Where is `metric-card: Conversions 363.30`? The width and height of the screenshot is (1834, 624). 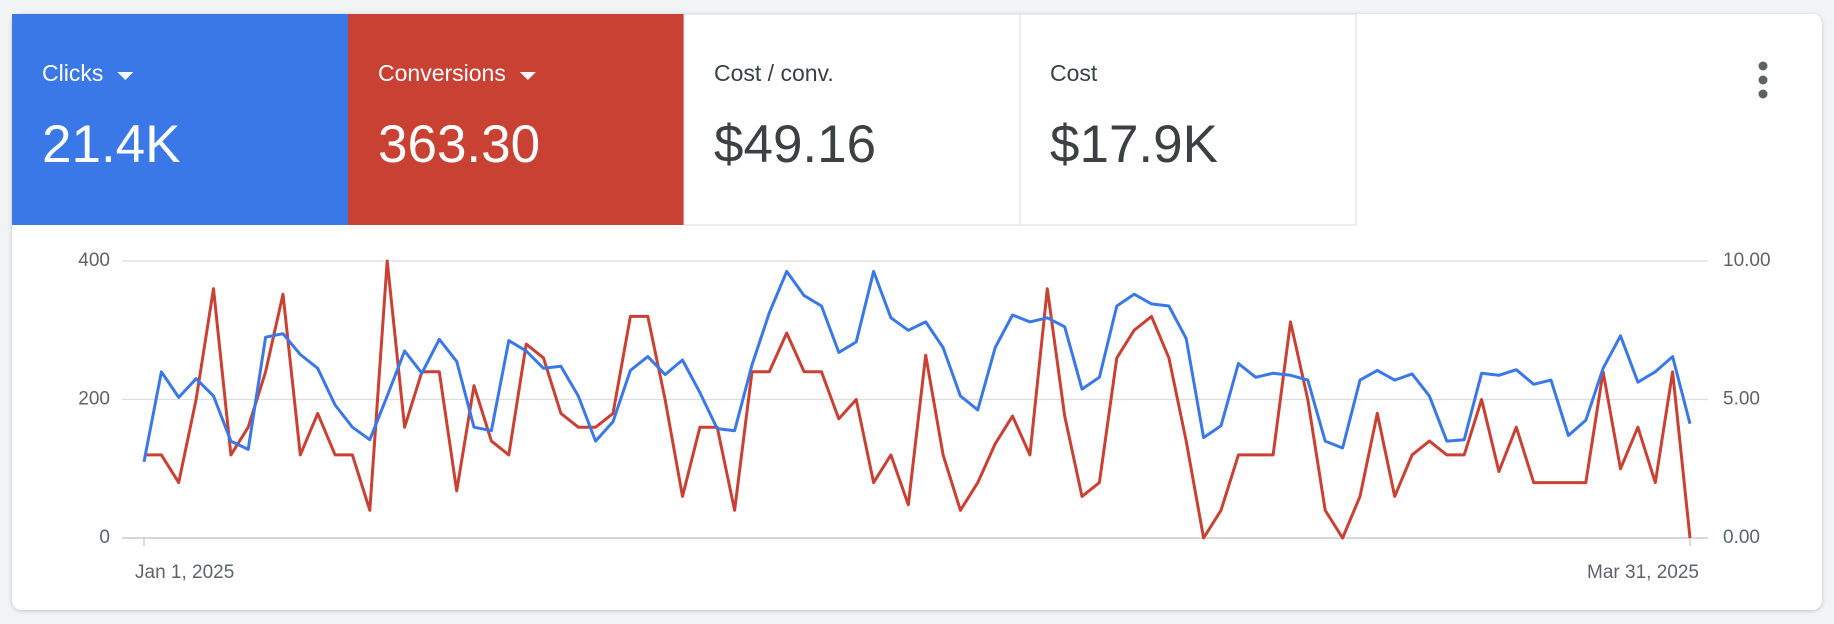 metric-card: Conversions 363.30 is located at coordinates (516, 119).